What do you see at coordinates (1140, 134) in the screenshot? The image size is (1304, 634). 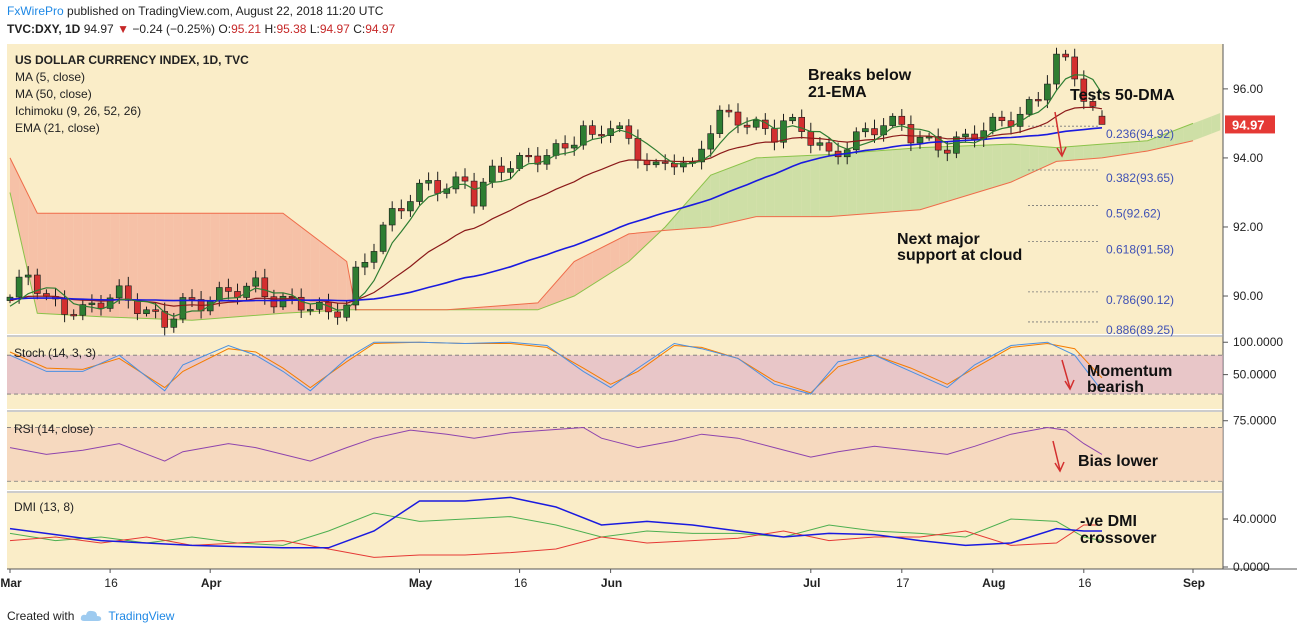 I see `fib-level-label: 0.236(94.92)` at bounding box center [1140, 134].